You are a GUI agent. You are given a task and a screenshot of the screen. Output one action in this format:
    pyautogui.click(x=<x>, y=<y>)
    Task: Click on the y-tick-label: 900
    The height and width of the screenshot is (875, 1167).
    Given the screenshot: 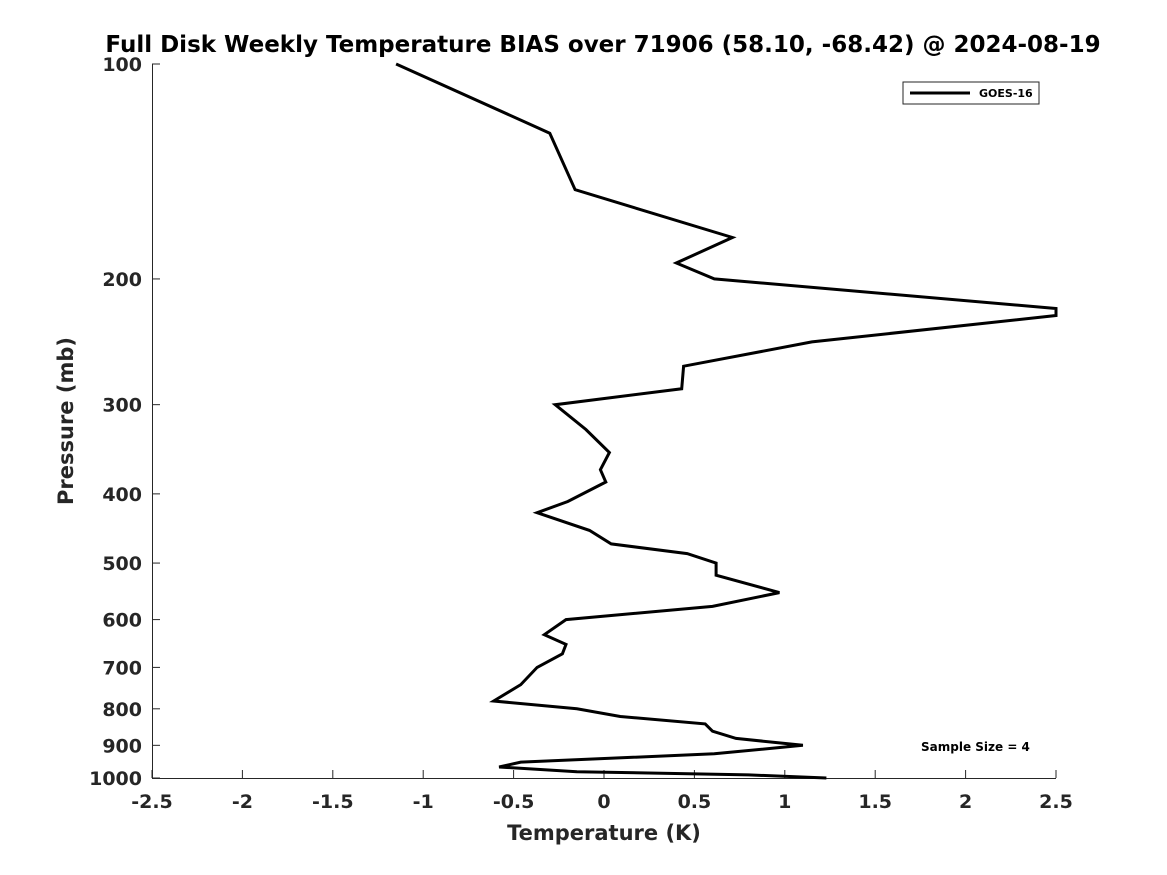 What is the action you would take?
    pyautogui.click(x=122, y=746)
    